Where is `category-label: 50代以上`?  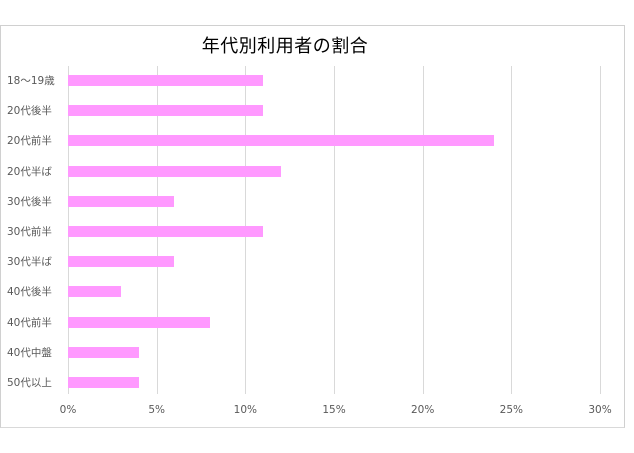 category-label: 50代以上 is located at coordinates (29, 383).